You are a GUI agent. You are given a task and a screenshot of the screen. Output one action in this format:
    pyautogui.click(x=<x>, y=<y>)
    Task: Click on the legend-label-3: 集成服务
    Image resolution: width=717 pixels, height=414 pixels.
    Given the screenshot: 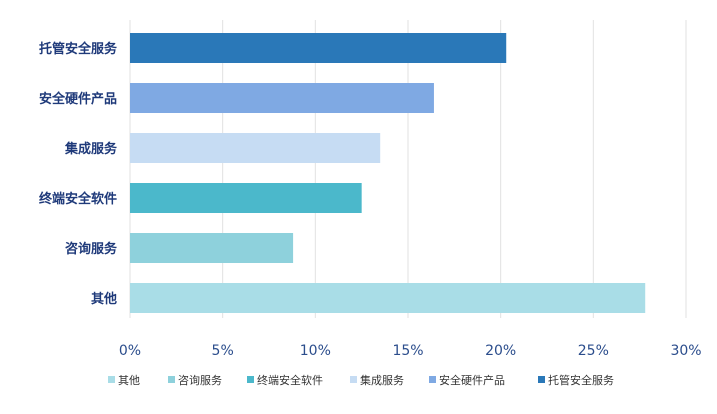 What is the action you would take?
    pyautogui.click(x=382, y=380)
    